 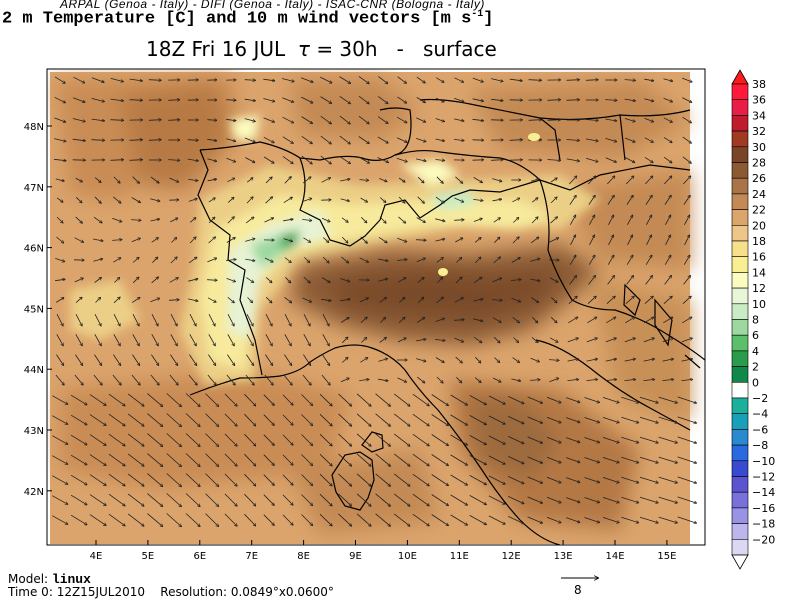 I want to click on colorbar-label: 34, so click(x=759, y=115).